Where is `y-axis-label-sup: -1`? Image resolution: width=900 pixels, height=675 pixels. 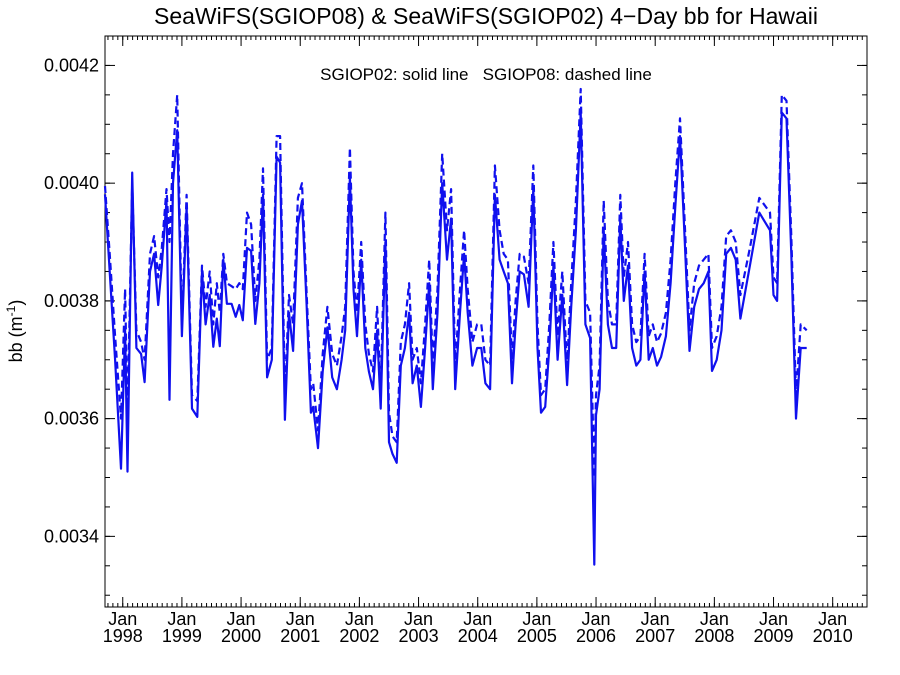
y-axis-label-sup: -1 is located at coordinates (11, 310).